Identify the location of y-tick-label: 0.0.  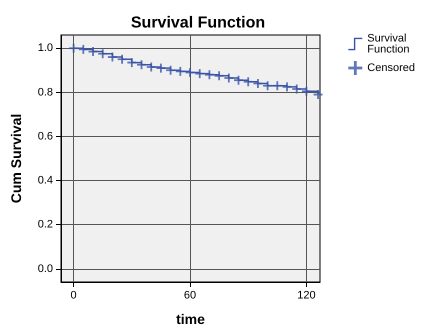
(45, 268).